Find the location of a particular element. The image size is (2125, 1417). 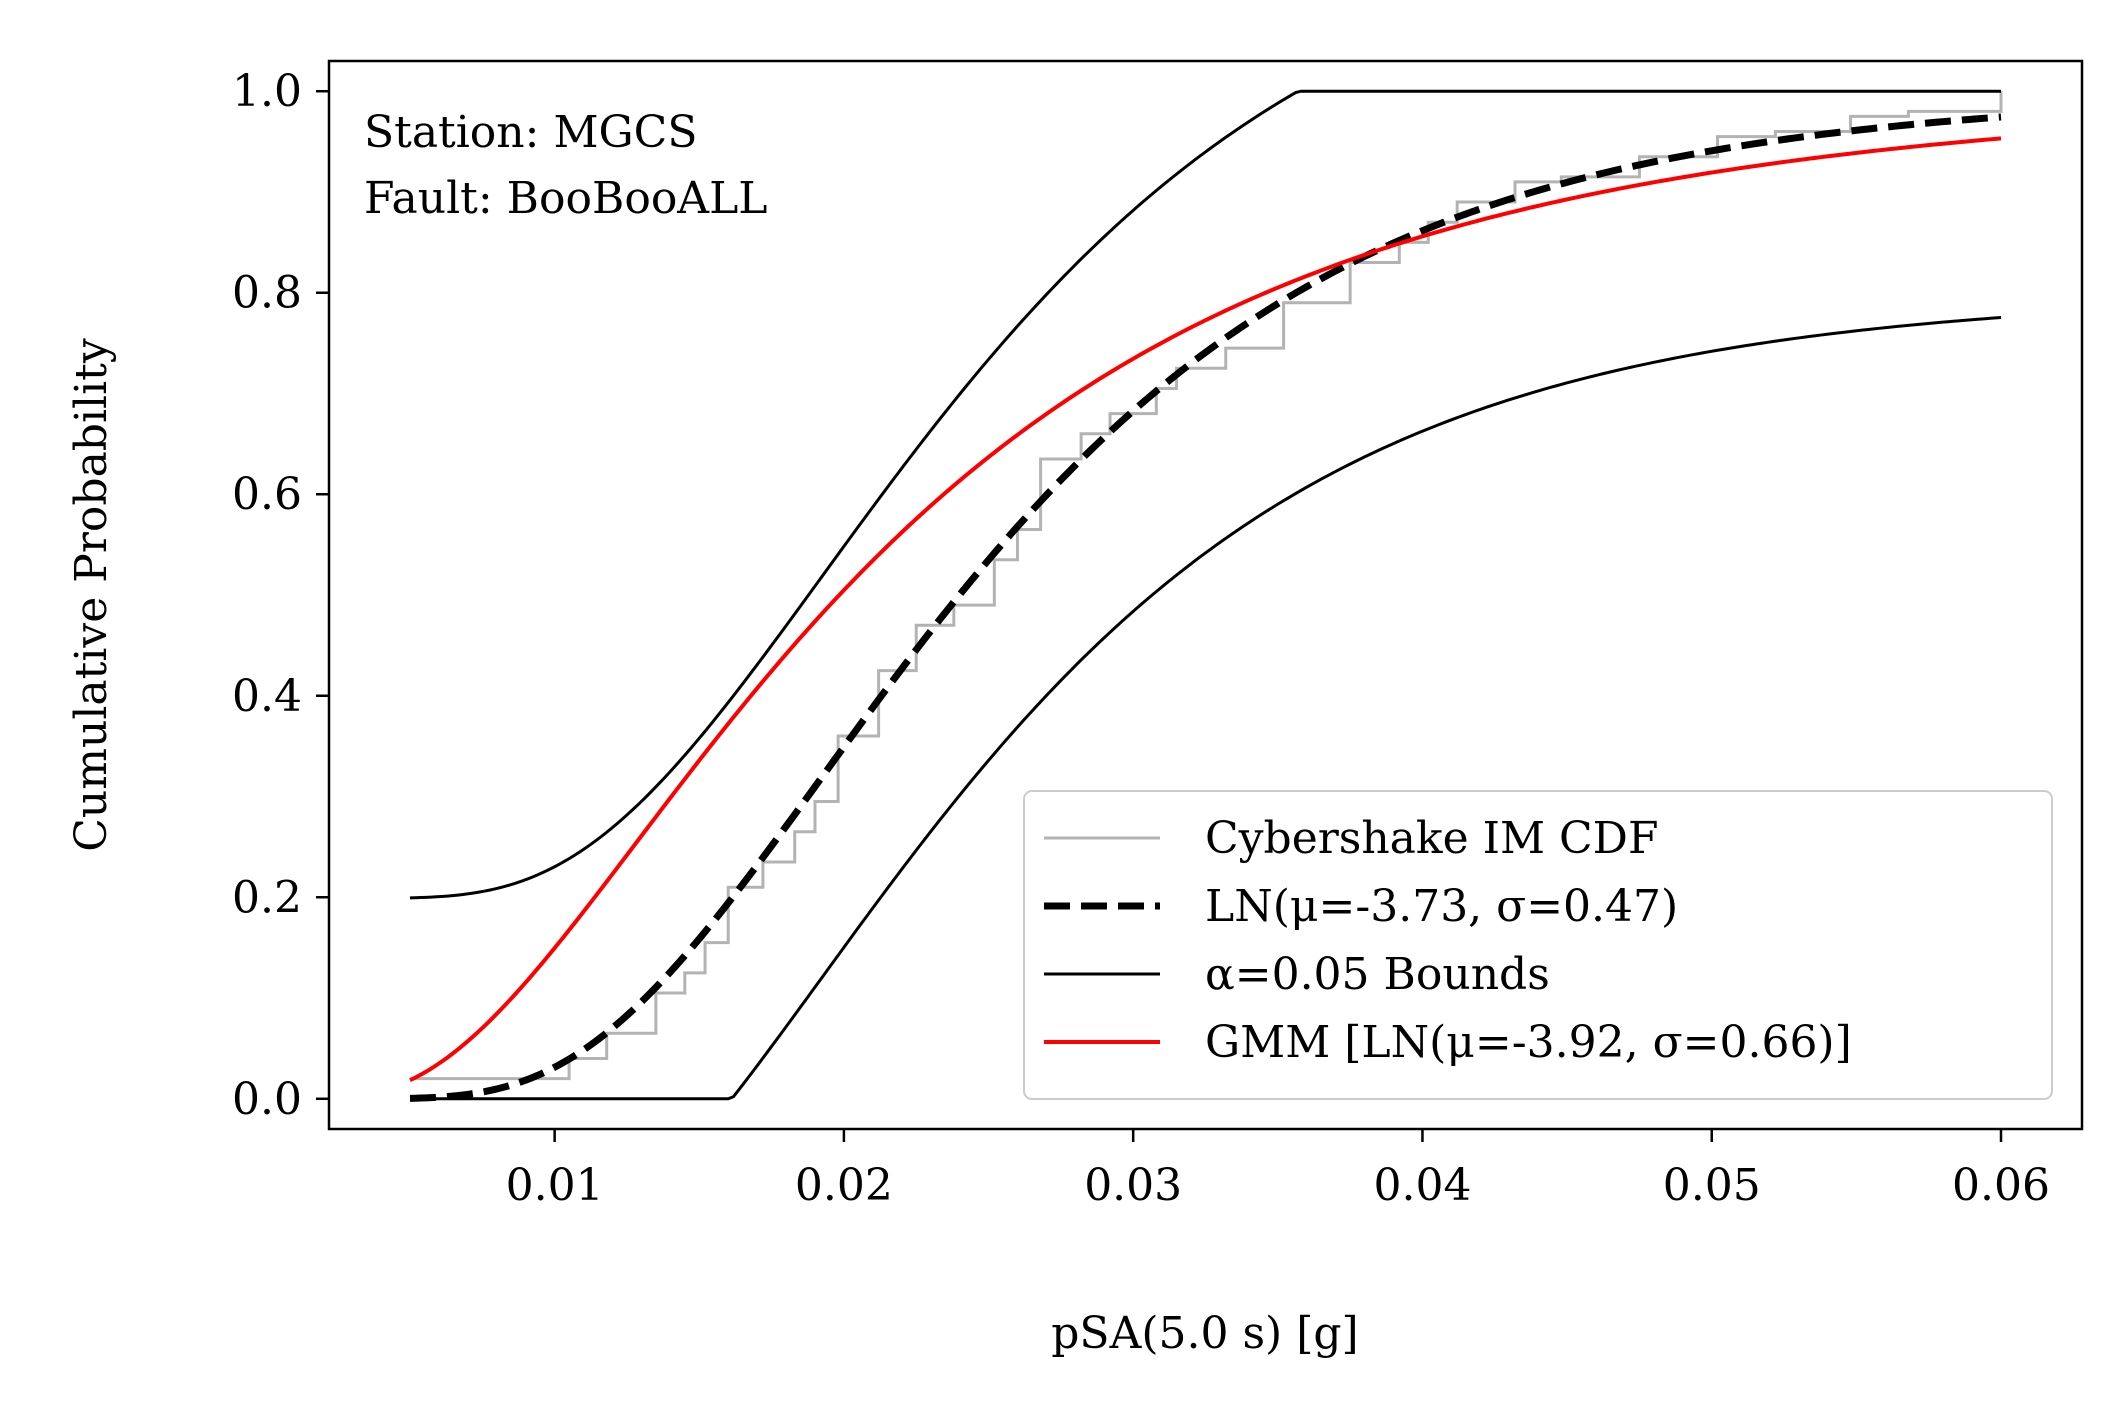

legend-label-ln-fit: LN(μ=-3.73, σ=0.47) is located at coordinates (1441, 906).